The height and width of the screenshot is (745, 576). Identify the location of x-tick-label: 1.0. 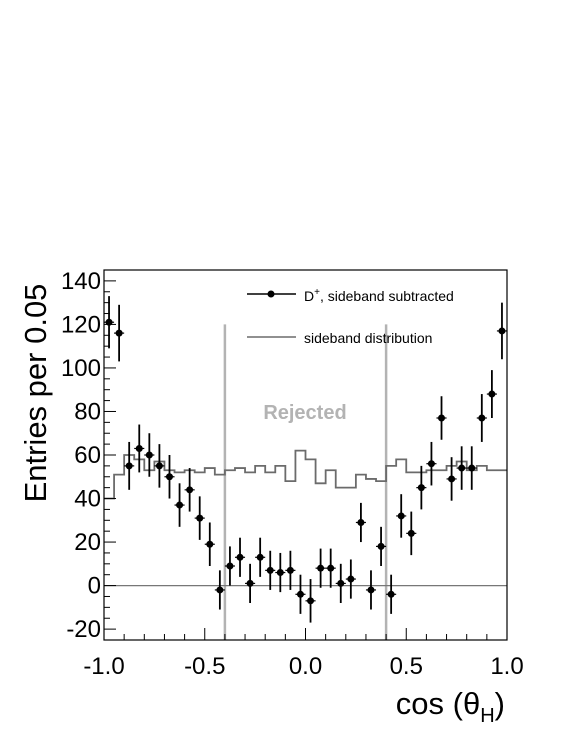
(506, 666).